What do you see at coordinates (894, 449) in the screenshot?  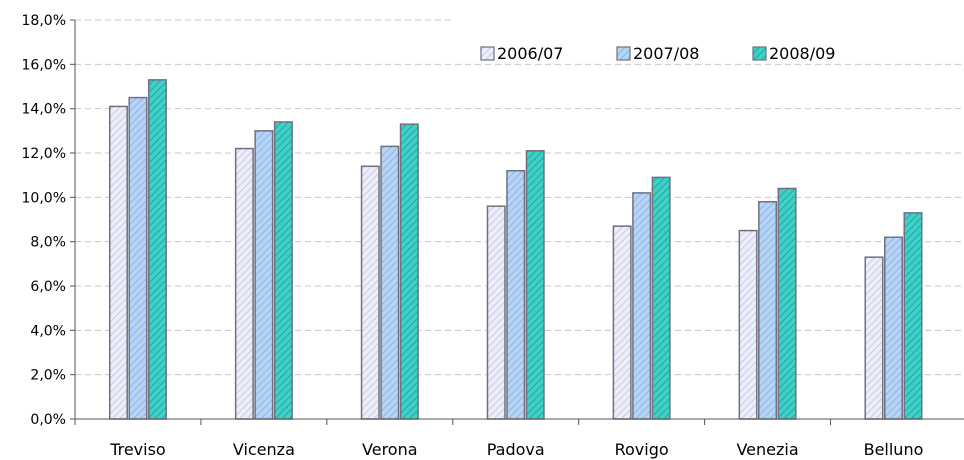 I see `x-category-label: Belluno` at bounding box center [894, 449].